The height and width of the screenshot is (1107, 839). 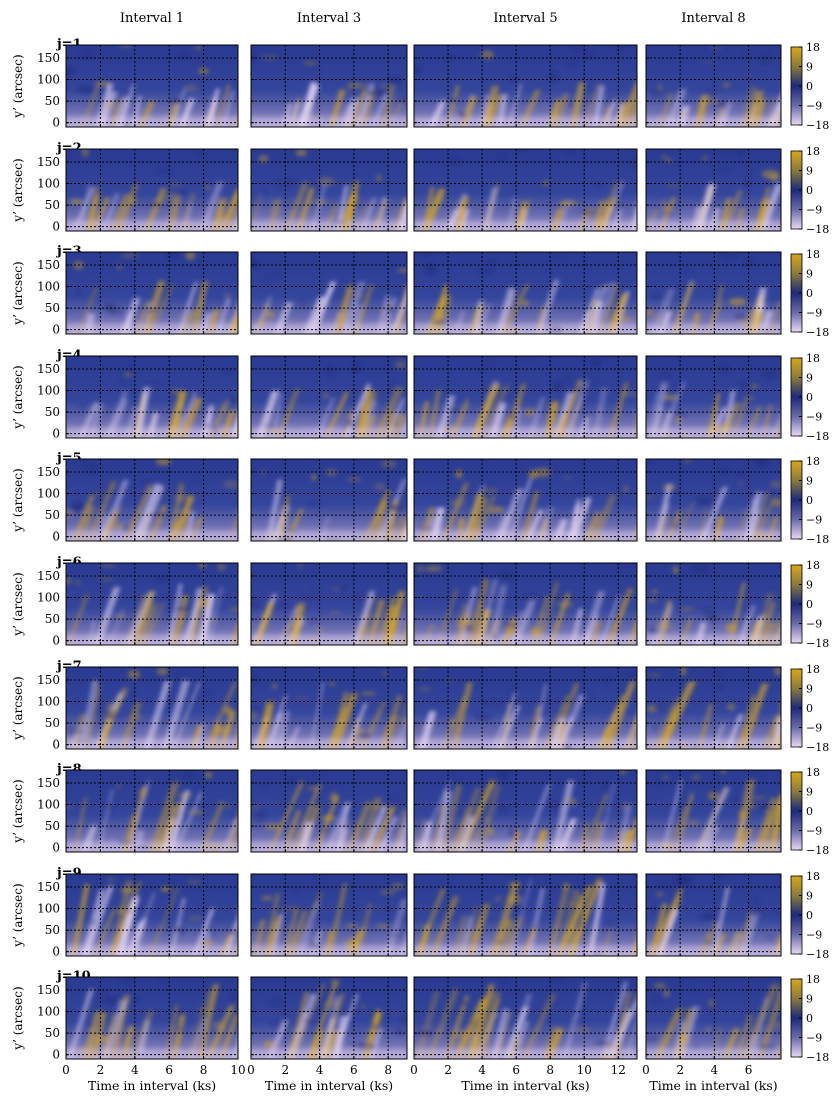 I want to click on colorbar-tick-label: 0, so click(x=809, y=811).